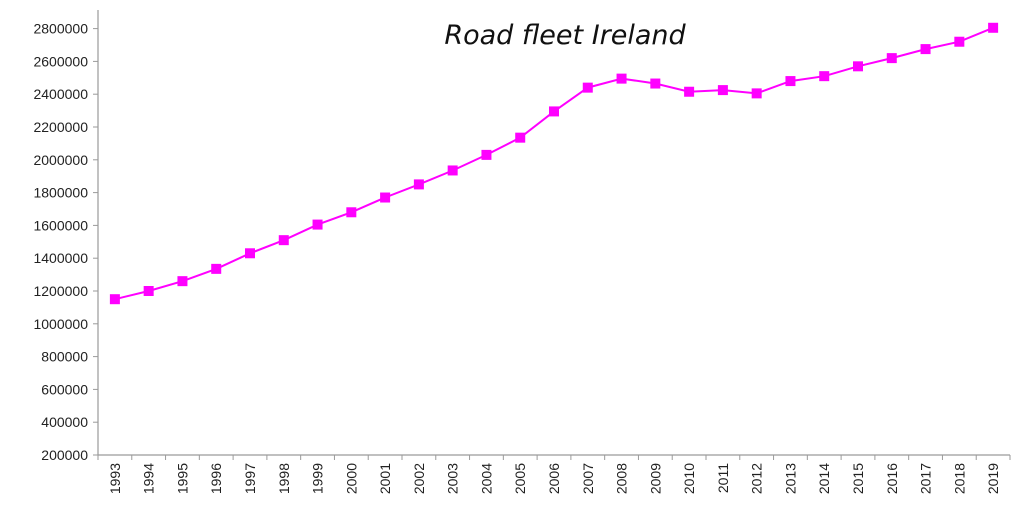 The height and width of the screenshot is (512, 1024). What do you see at coordinates (250, 478) in the screenshot?
I see `x-tick-label: 1997` at bounding box center [250, 478].